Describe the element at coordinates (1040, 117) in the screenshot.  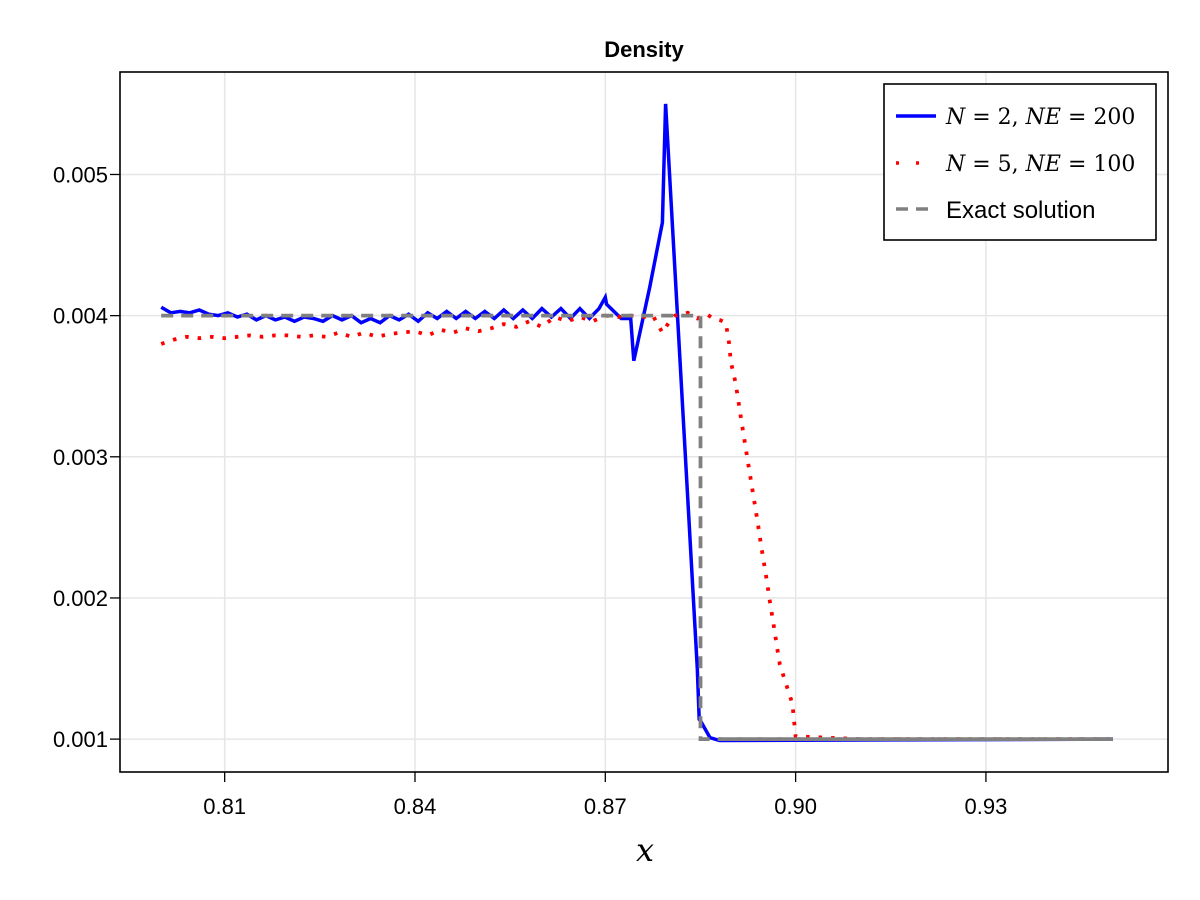
I see `legend-label-n2: N = 2, NE = 200` at that location.